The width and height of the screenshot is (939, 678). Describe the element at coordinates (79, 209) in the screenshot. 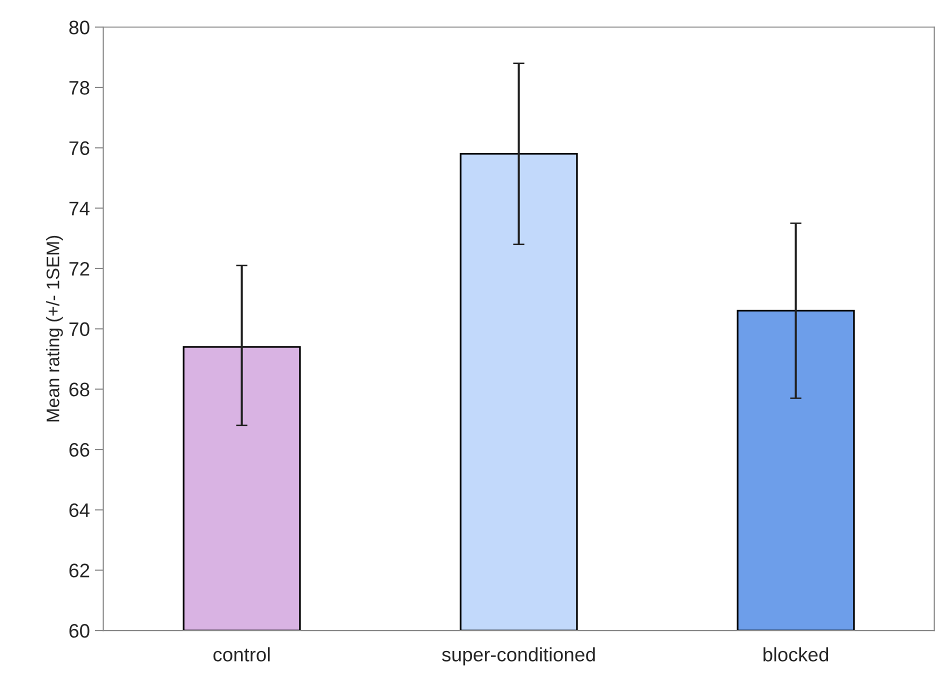

I see `y-tick-label: 74` at that location.